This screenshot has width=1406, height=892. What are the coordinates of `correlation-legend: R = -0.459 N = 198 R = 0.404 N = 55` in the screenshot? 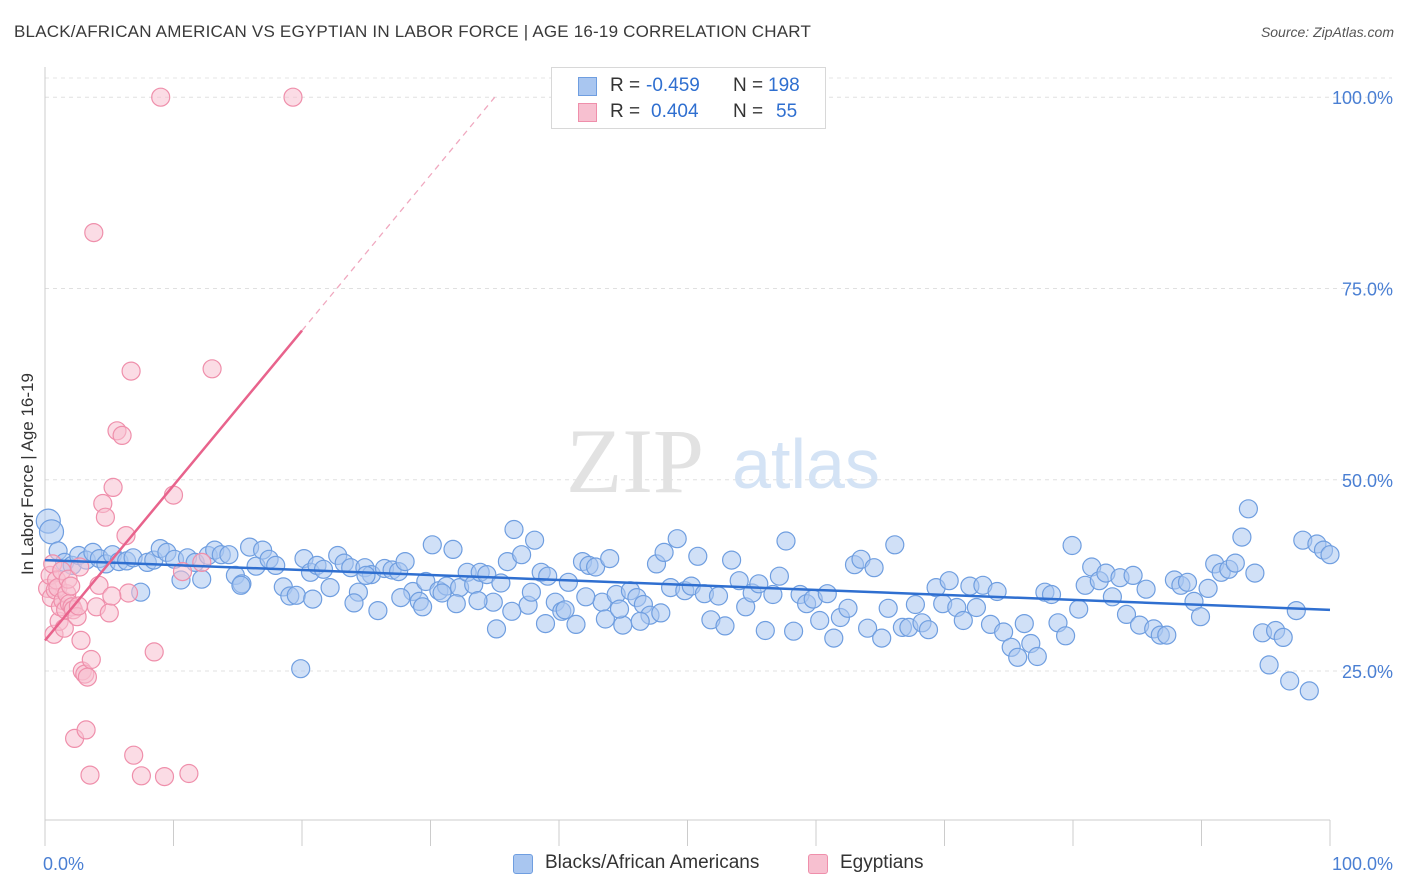 It's located at (688, 98).